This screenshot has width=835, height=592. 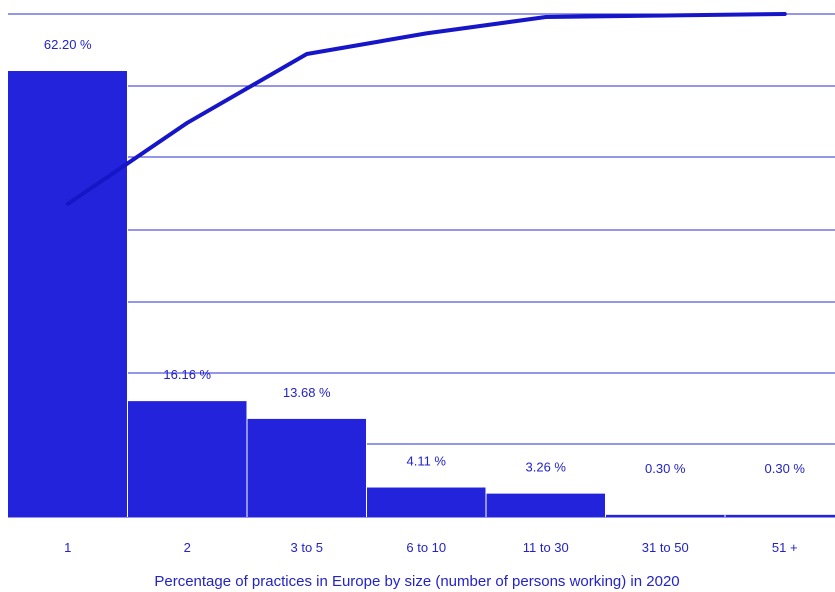 I want to click on data-label-3: 13.68 %, so click(x=307, y=392).